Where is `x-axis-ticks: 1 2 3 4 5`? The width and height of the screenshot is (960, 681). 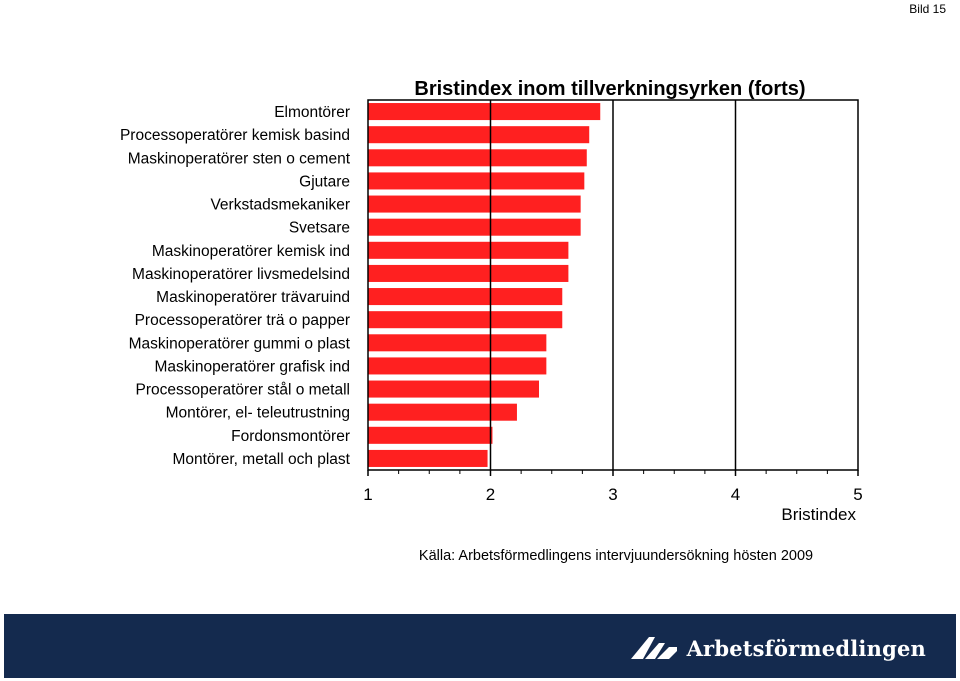 x-axis-ticks: 1 2 3 4 5 is located at coordinates (613, 487).